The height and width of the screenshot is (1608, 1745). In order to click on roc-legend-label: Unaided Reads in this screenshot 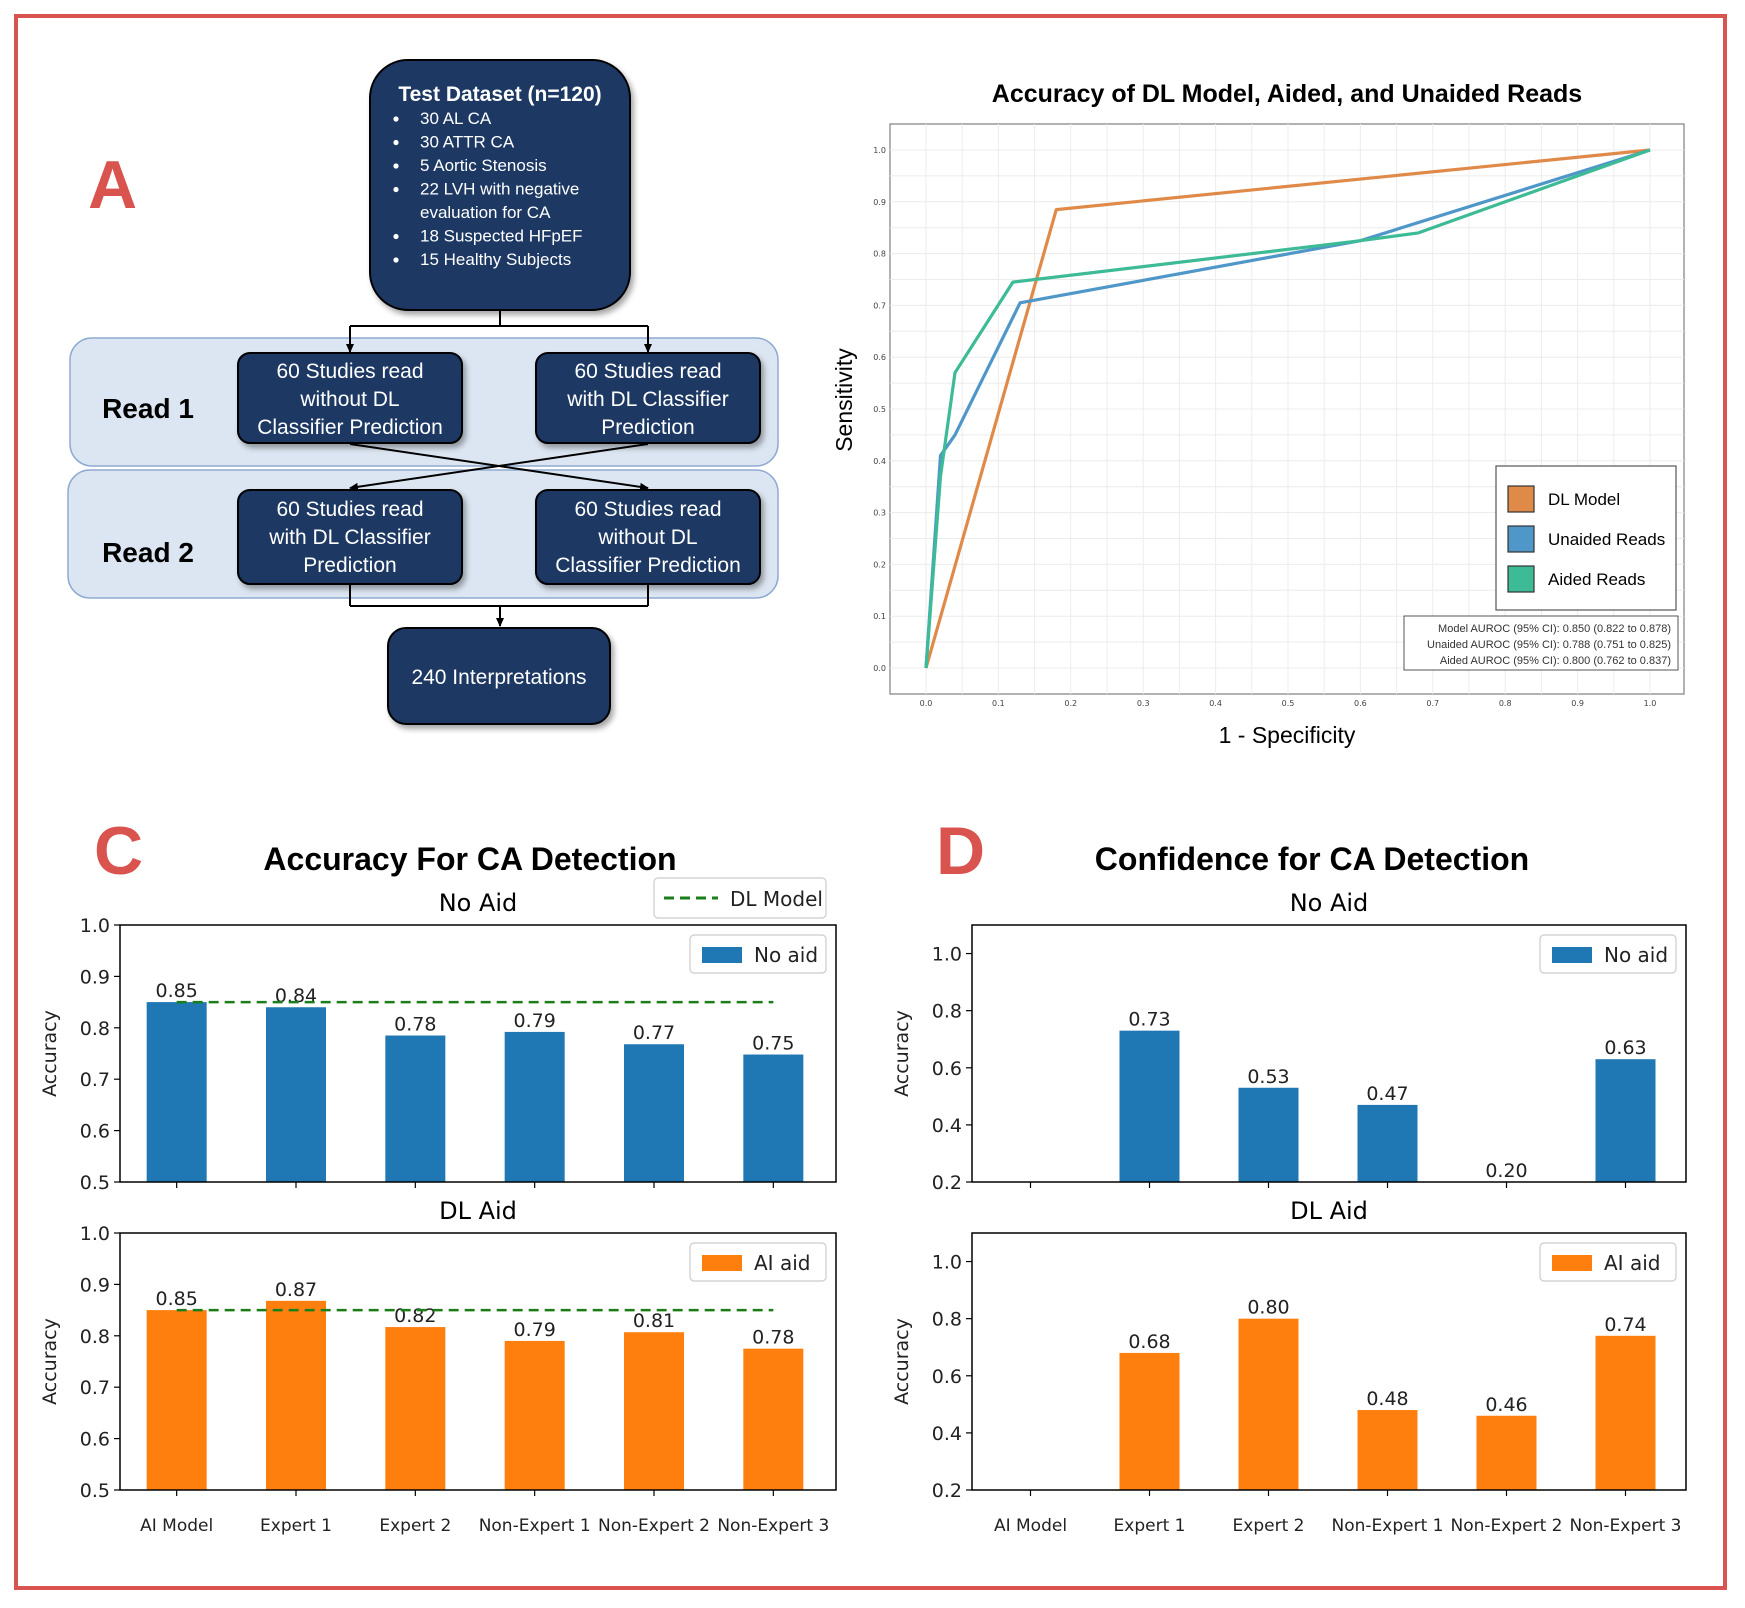, I will do `click(1606, 539)`.